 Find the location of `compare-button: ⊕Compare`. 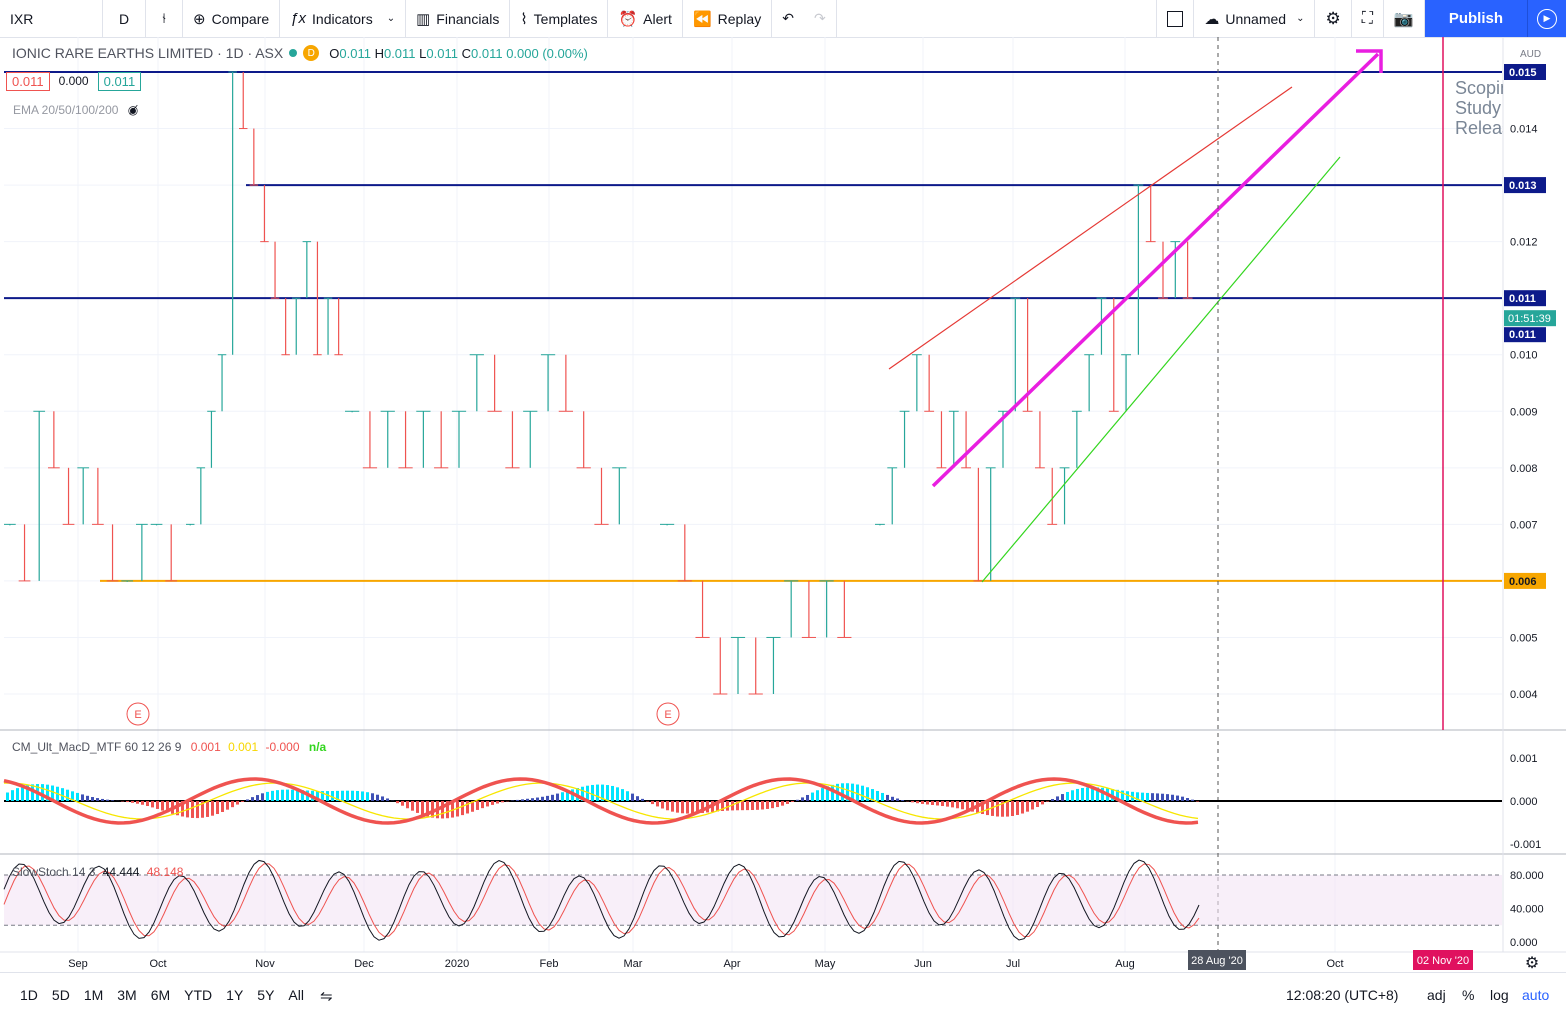

compare-button: ⊕Compare is located at coordinates (231, 18).